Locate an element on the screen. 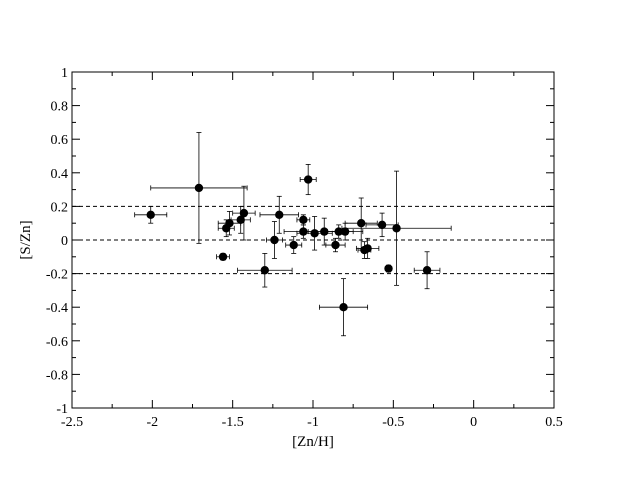  y-tick-label: -0.2 is located at coordinates (57, 275).